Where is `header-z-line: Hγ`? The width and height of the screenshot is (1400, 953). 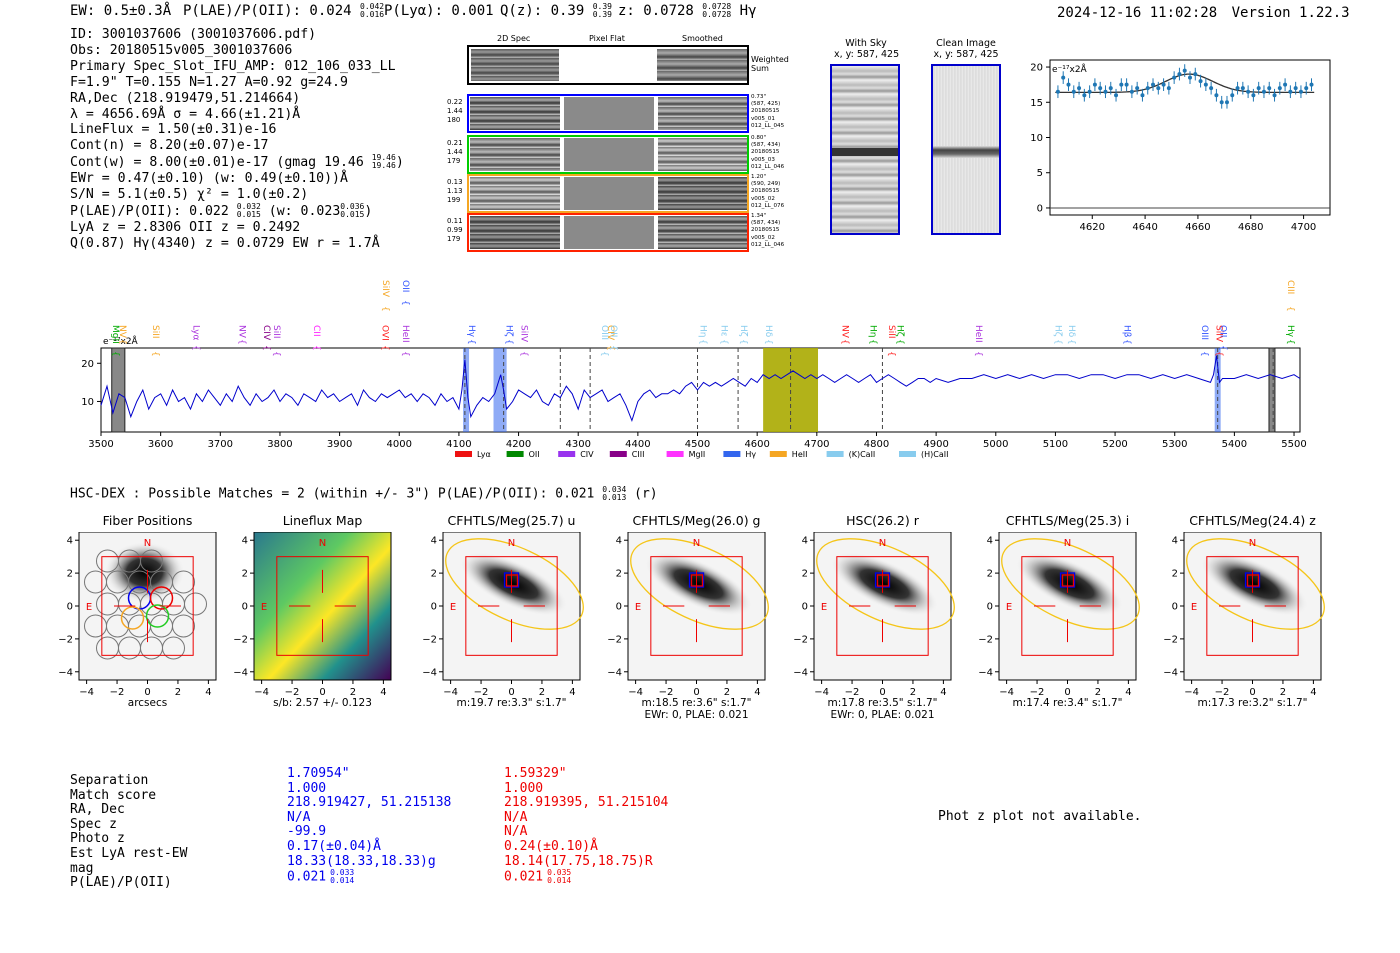
header-z-line: Hγ is located at coordinates (748, 11).